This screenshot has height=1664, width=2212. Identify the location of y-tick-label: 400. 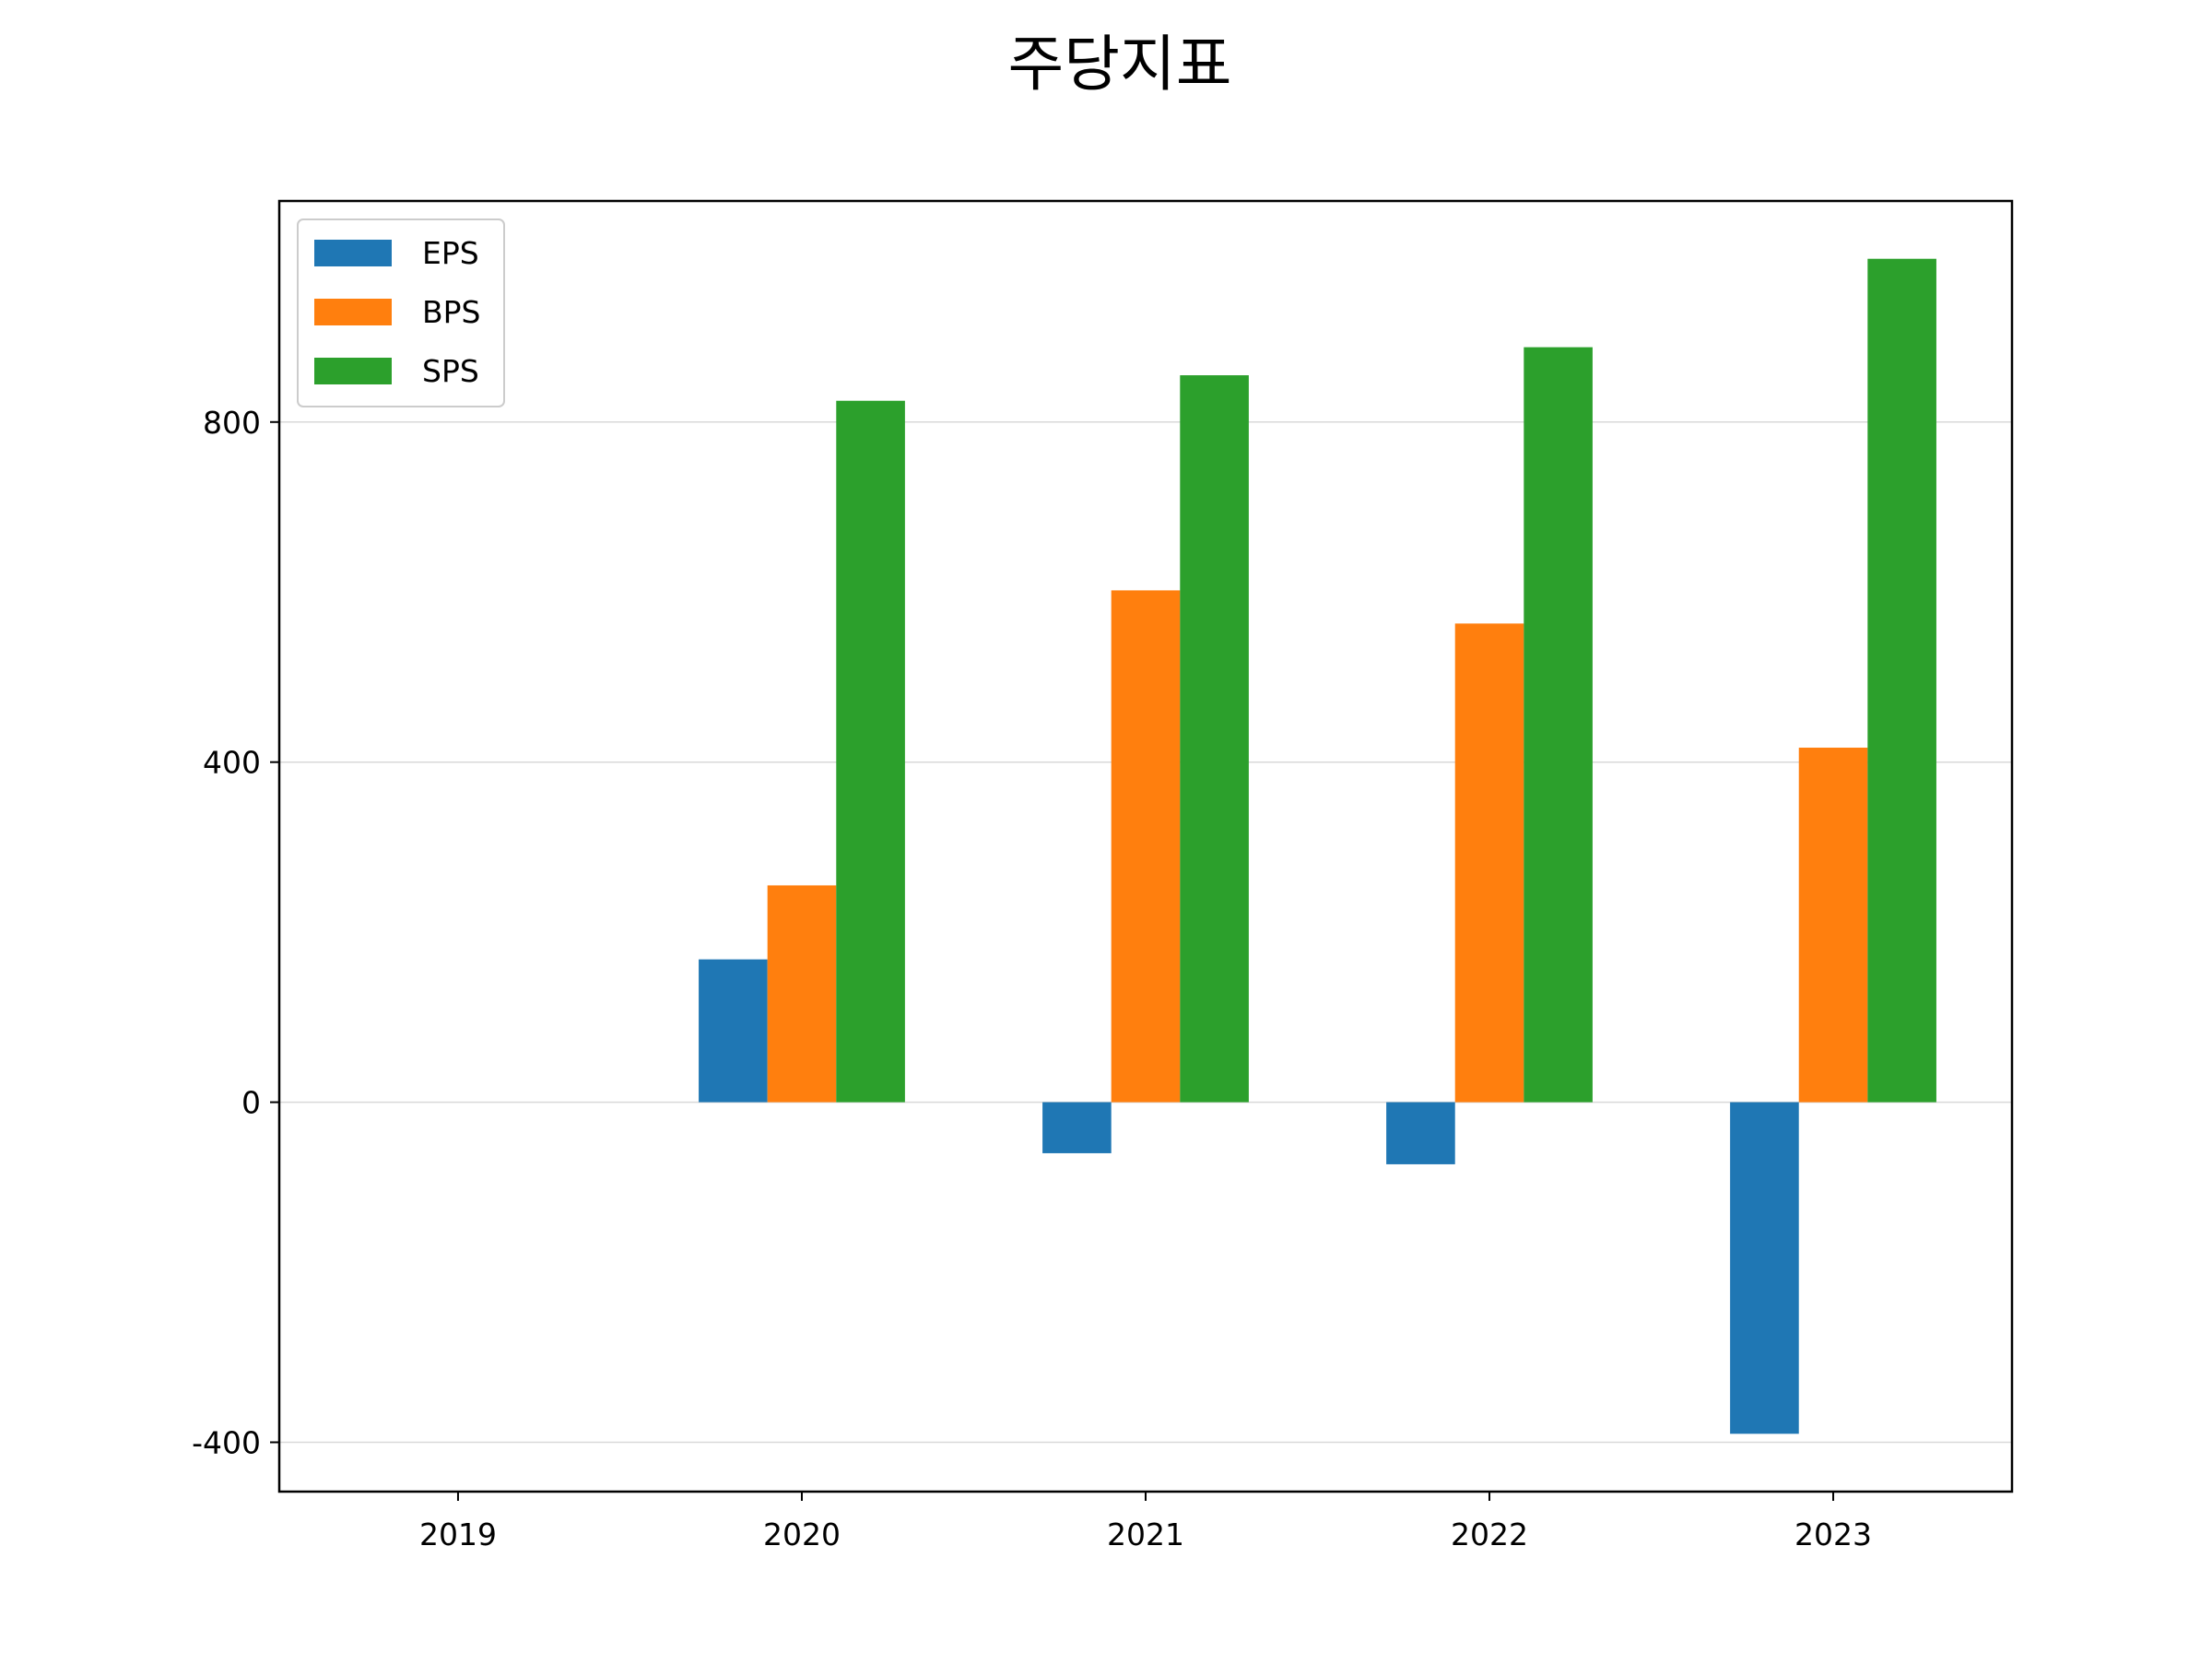
(232, 763).